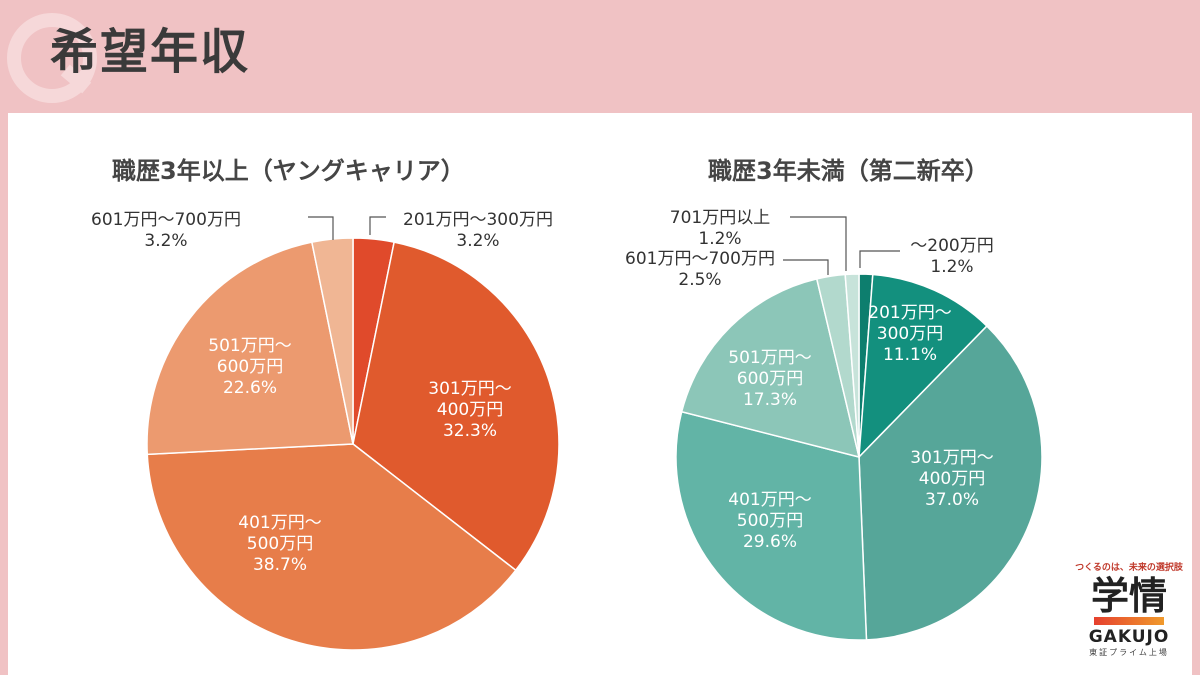 This screenshot has height=675, width=1200. Describe the element at coordinates (848, 171) in the screenshot. I see `chart-title-second-new-grad: 職歴3年未満（第二新卒）` at that location.